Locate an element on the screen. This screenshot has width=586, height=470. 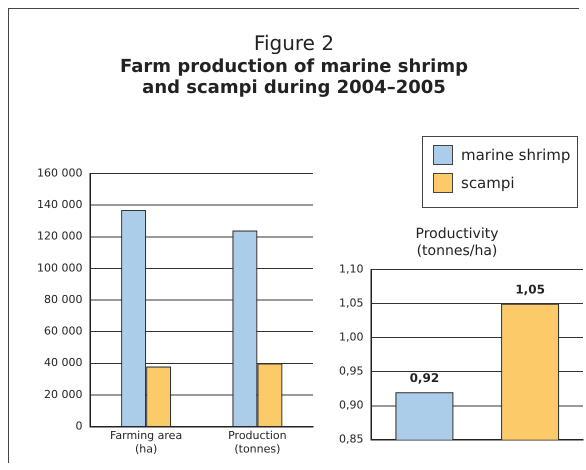
y-tick-label: 0,95 is located at coordinates (351, 371).